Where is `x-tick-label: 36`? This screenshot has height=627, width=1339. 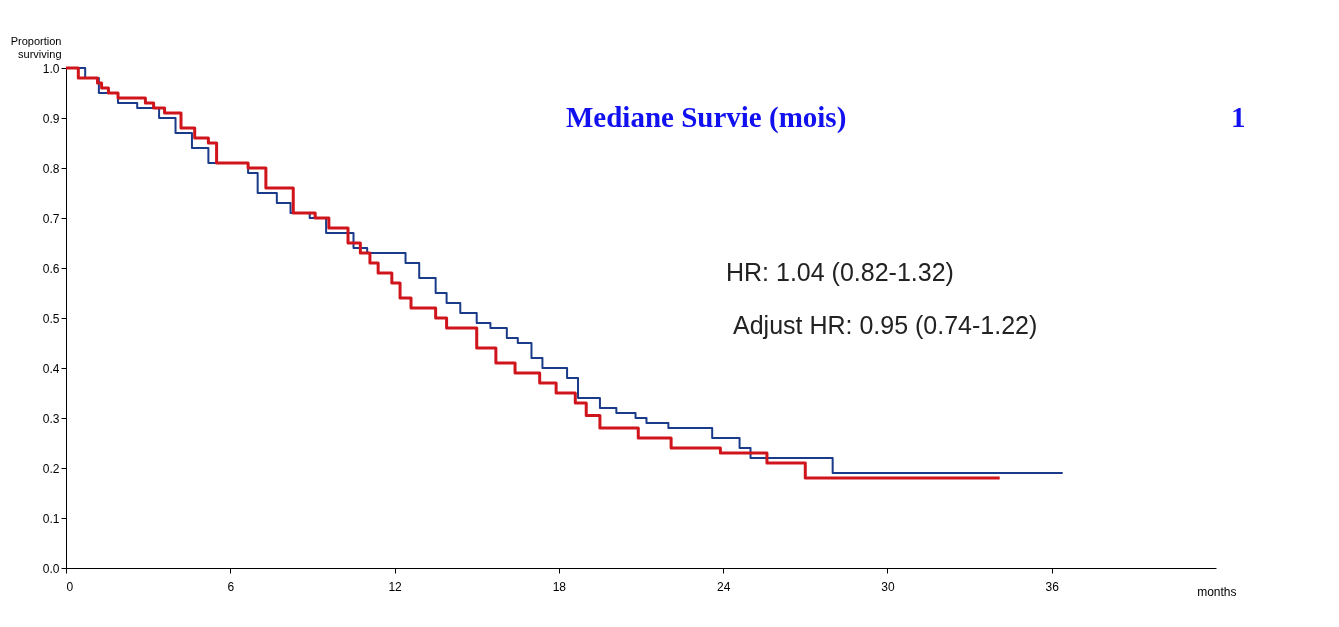 x-tick-label: 36 is located at coordinates (1052, 586).